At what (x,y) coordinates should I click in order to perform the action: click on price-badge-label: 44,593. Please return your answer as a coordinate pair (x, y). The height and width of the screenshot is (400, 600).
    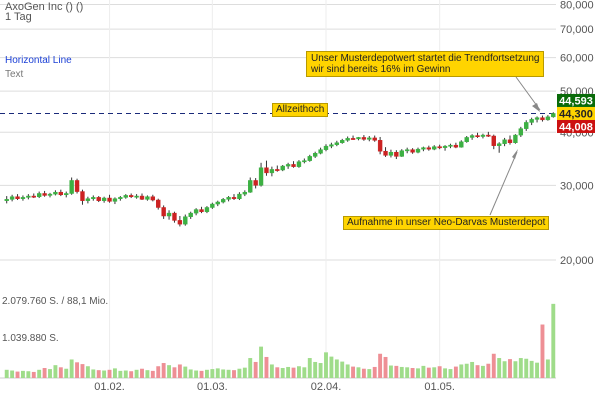
    Looking at the image, I should click on (576, 101).